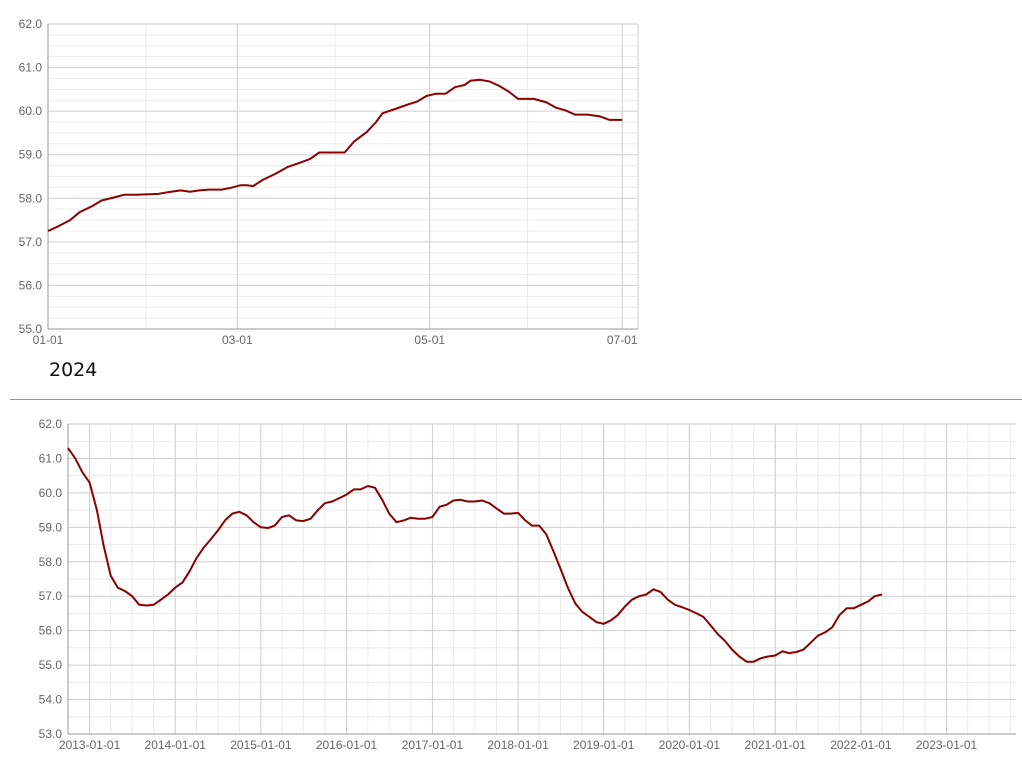  Describe the element at coordinates (518, 745) in the screenshot. I see `x-tick-label: 2018-01-01` at that location.